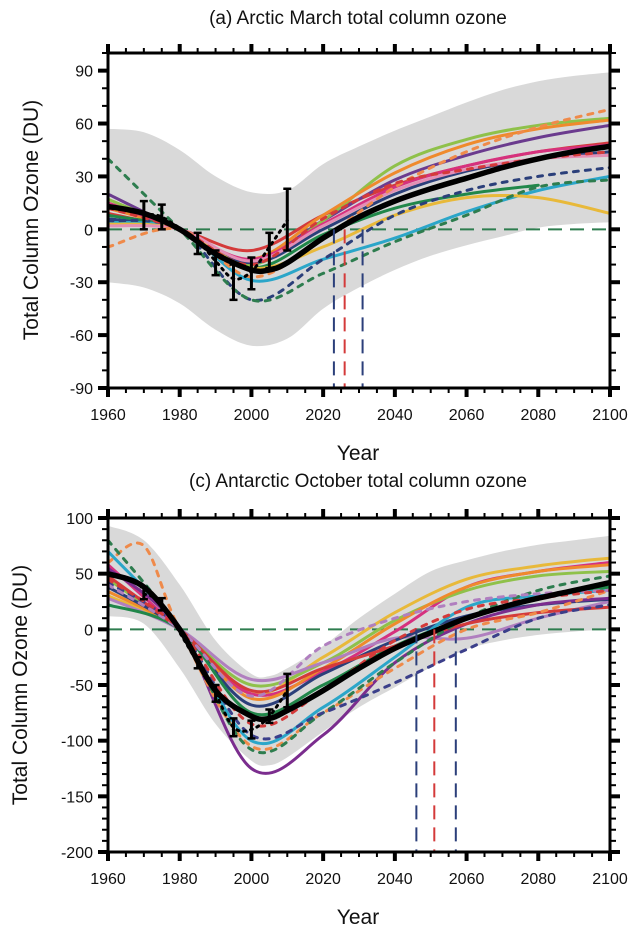 The image size is (635, 932). I want to click on y-tick-label: -150, so click(77, 797).